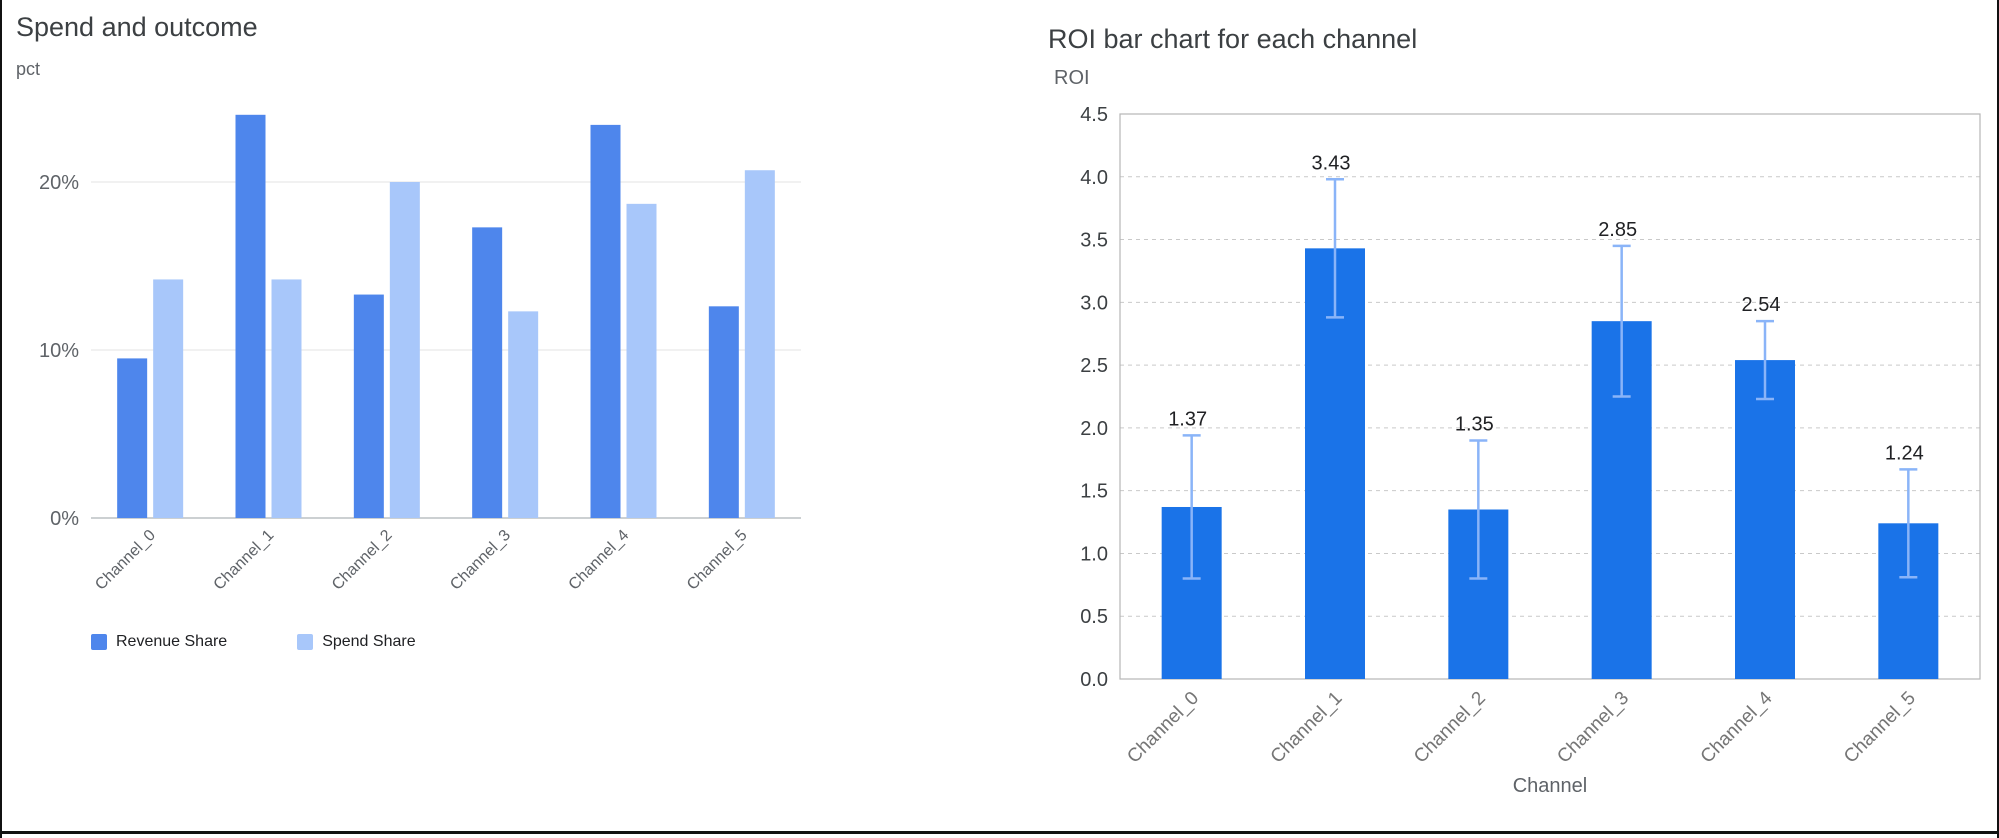 The width and height of the screenshot is (1999, 838). What do you see at coordinates (1072, 78) in the screenshot?
I see `right-chart-y-axis-title: ROI` at bounding box center [1072, 78].